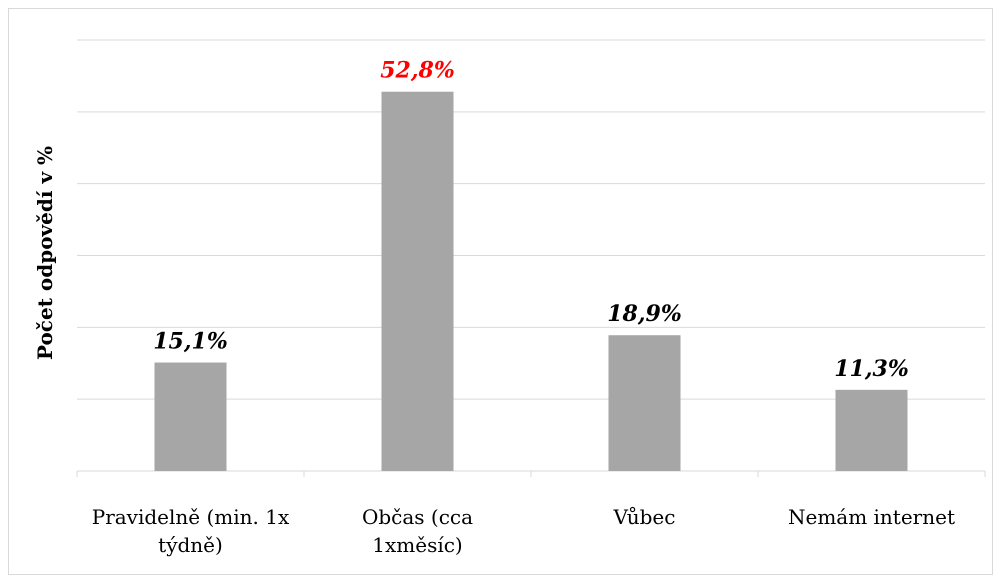 The height and width of the screenshot is (585, 1003). What do you see at coordinates (644, 517) in the screenshot?
I see `x-tick-label: Vůbec` at bounding box center [644, 517].